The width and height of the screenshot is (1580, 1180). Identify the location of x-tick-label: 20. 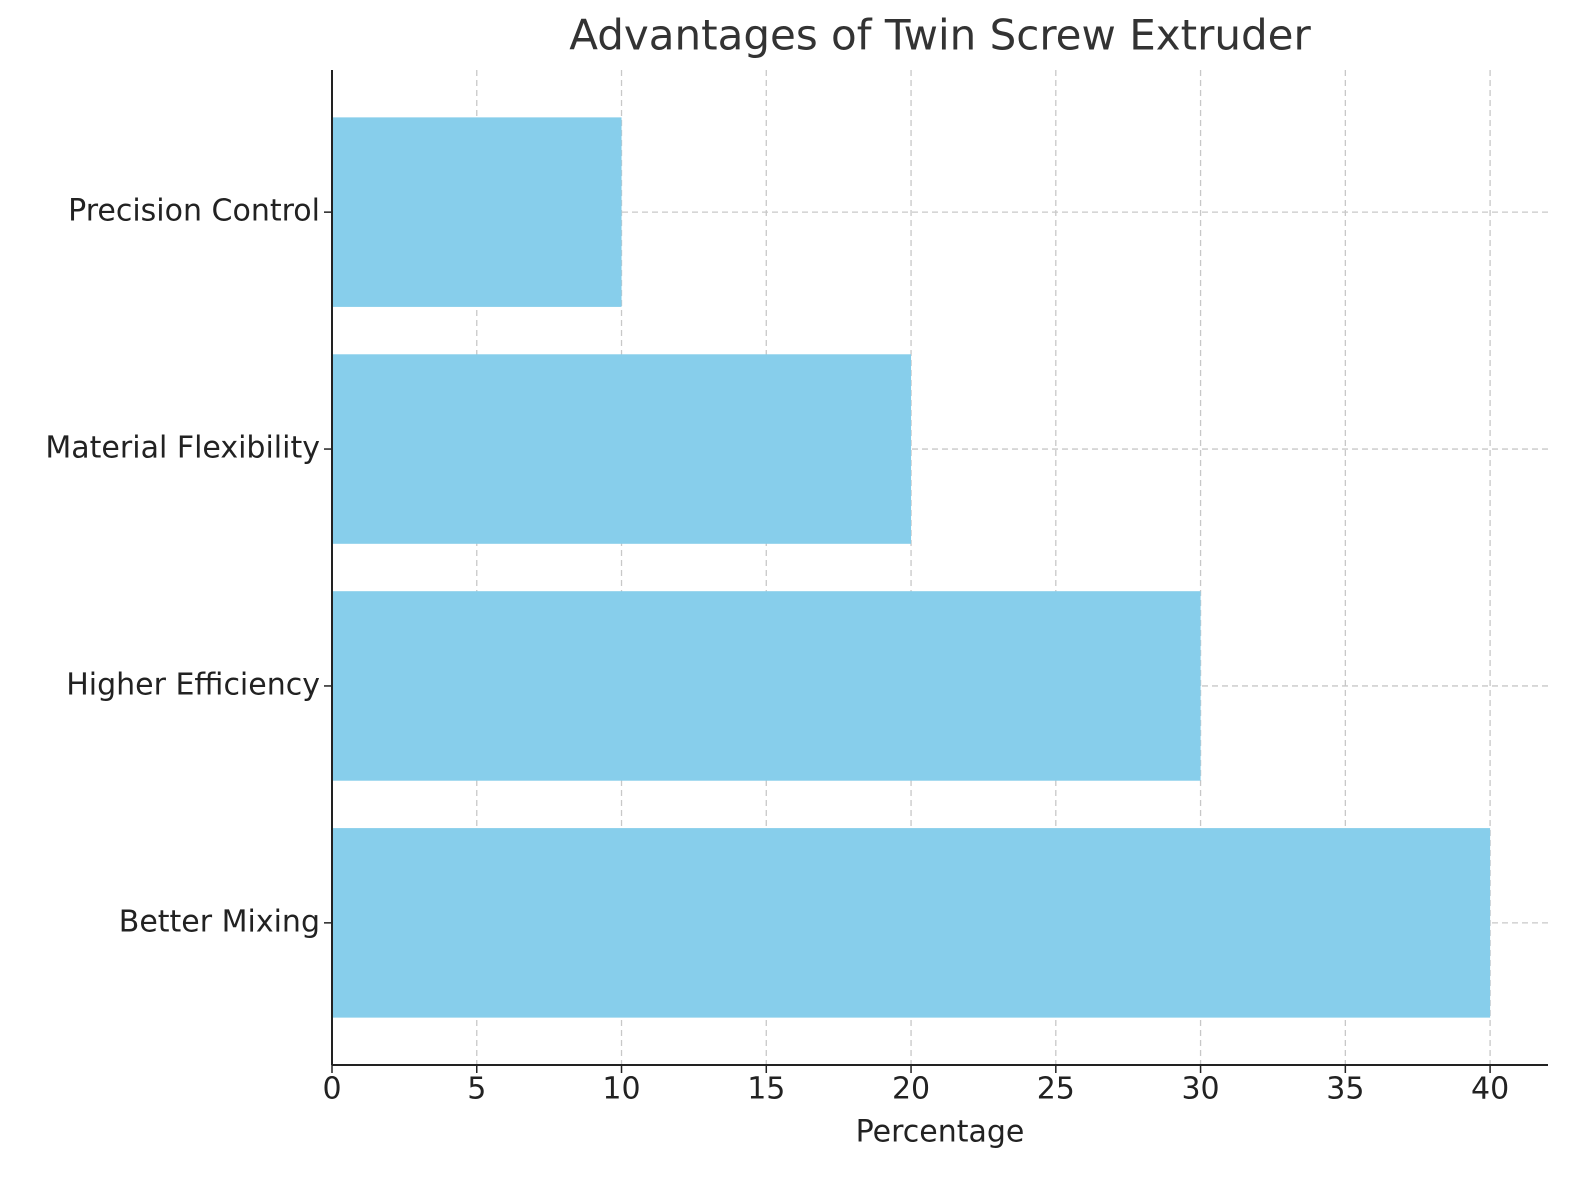
(911, 1089).